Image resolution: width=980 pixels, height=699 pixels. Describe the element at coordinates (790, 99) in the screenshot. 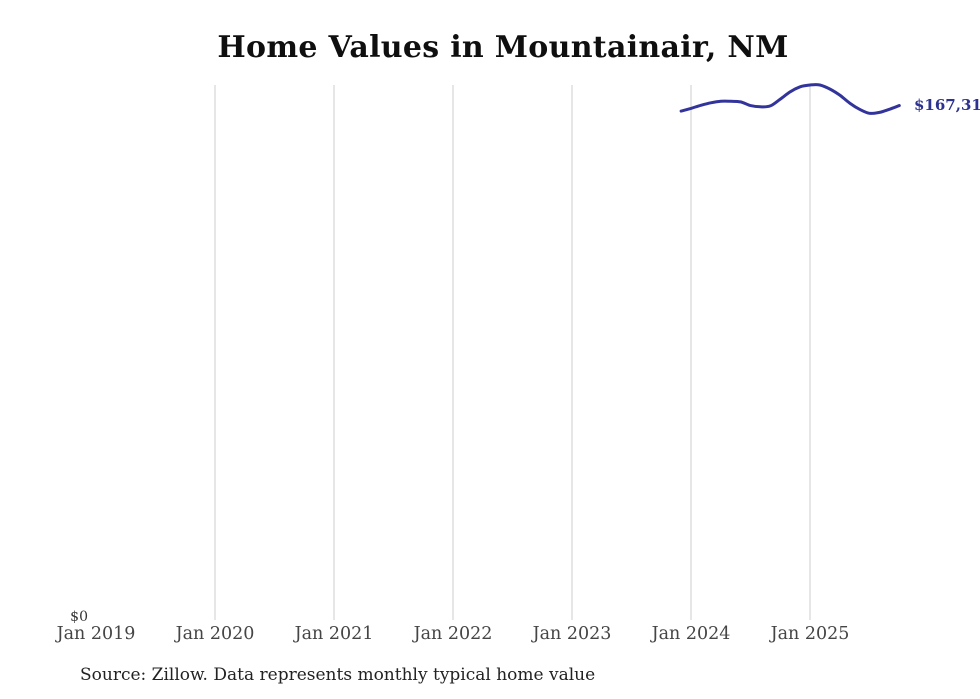

I see `home-value-line` at that location.